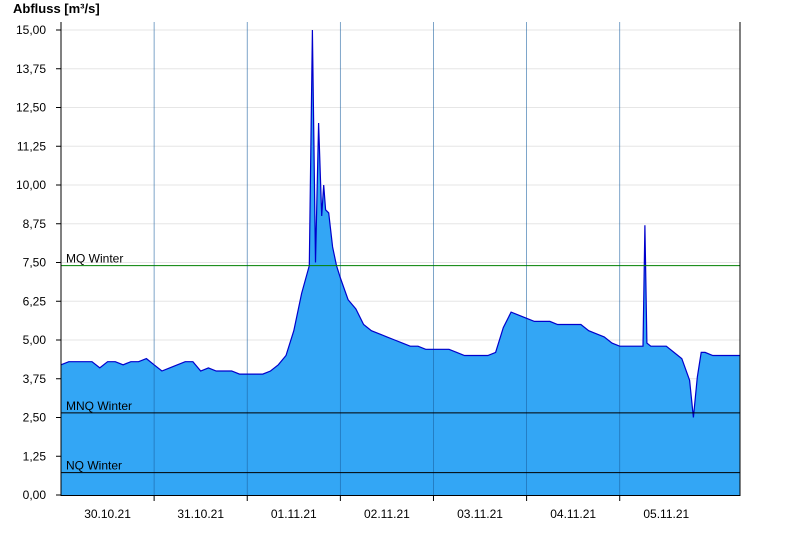 Image resolution: width=800 pixels, height=550 pixels. Describe the element at coordinates (94, 466) in the screenshot. I see `reference-line-label: NQ Winter` at that location.